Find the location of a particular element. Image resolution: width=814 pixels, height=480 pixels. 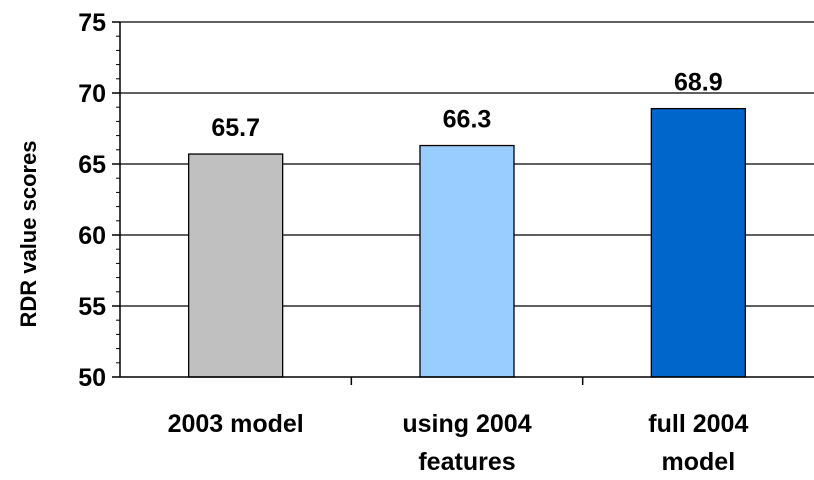

category-label: full 2004 is located at coordinates (698, 424).